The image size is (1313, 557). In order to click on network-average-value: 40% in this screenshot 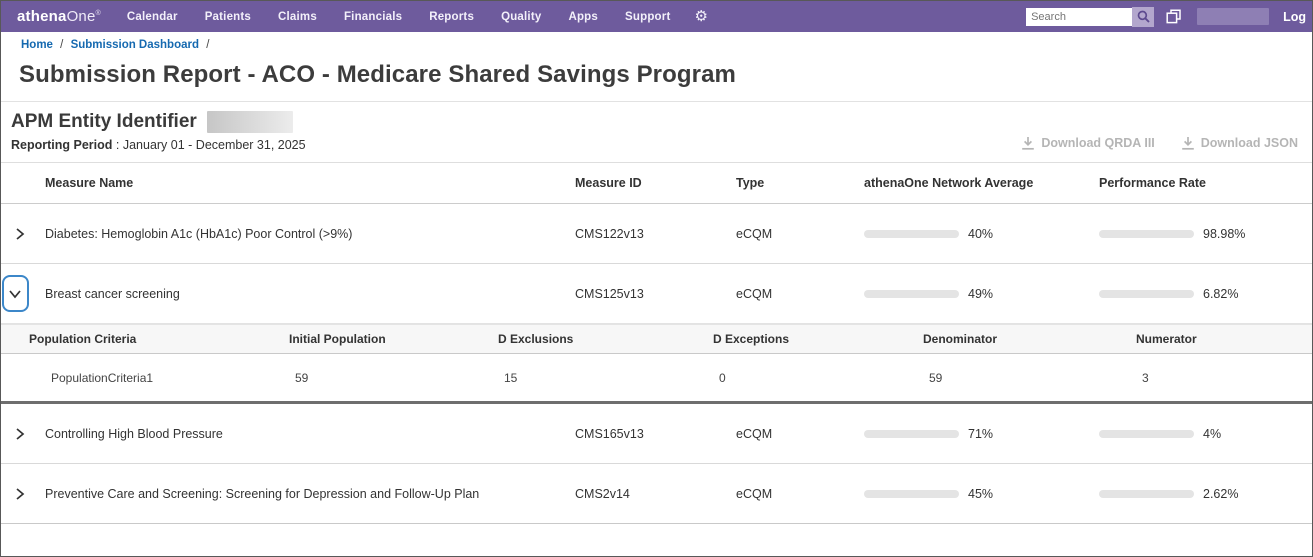, I will do `click(981, 233)`.